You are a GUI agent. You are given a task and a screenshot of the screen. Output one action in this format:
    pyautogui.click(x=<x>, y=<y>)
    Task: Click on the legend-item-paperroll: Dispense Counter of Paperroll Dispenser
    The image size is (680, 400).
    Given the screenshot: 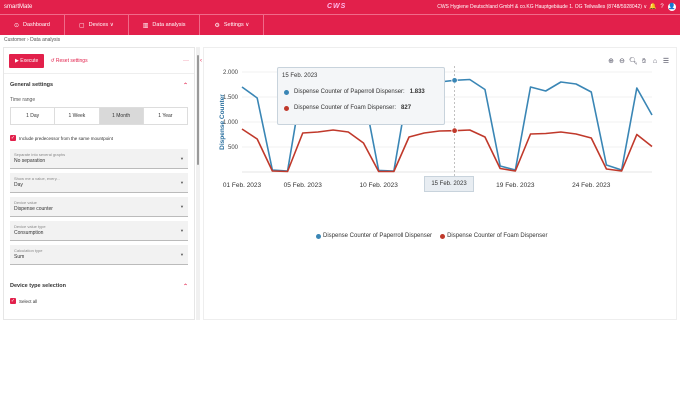 What is the action you would take?
    pyautogui.click(x=374, y=236)
    